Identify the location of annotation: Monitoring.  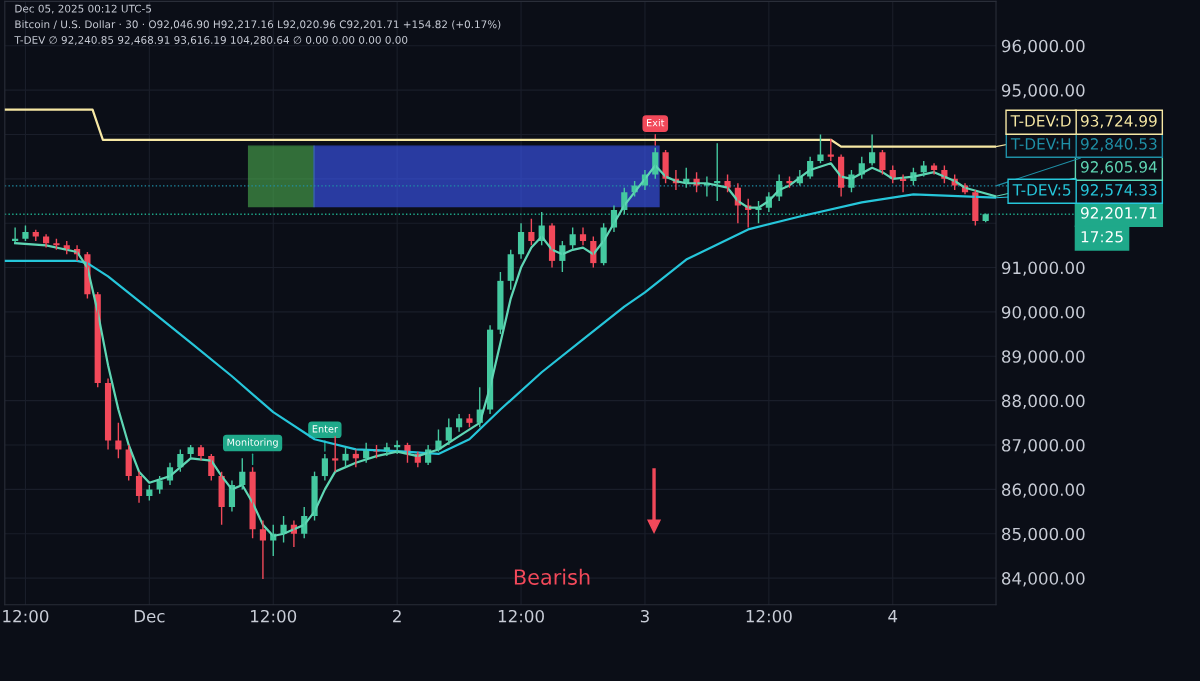
(252, 443).